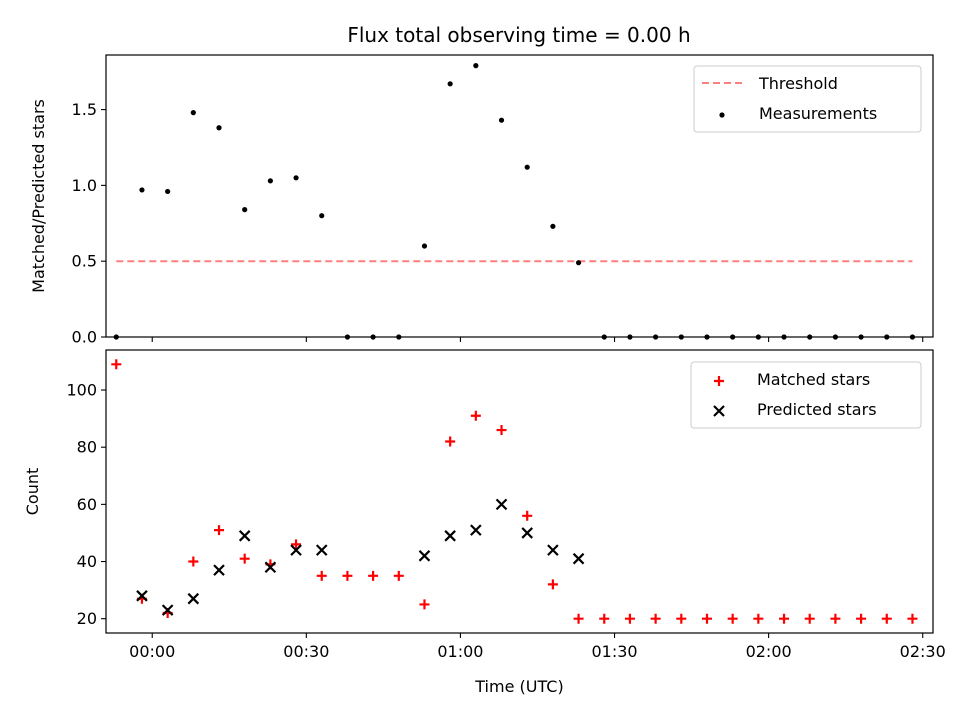 The height and width of the screenshot is (725, 960). Describe the element at coordinates (152, 651) in the screenshot. I see `x-tick-label: 00:00` at that location.